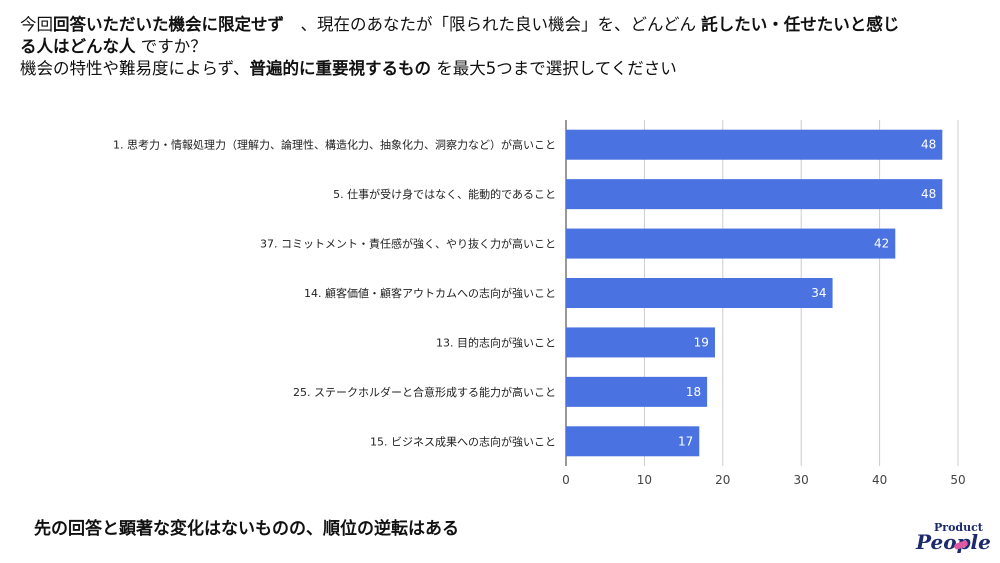 This screenshot has height=563, width=1000. What do you see at coordinates (554, 68) in the screenshot?
I see `heading-line3-segment-2: を最大5つまで選択してください` at bounding box center [554, 68].